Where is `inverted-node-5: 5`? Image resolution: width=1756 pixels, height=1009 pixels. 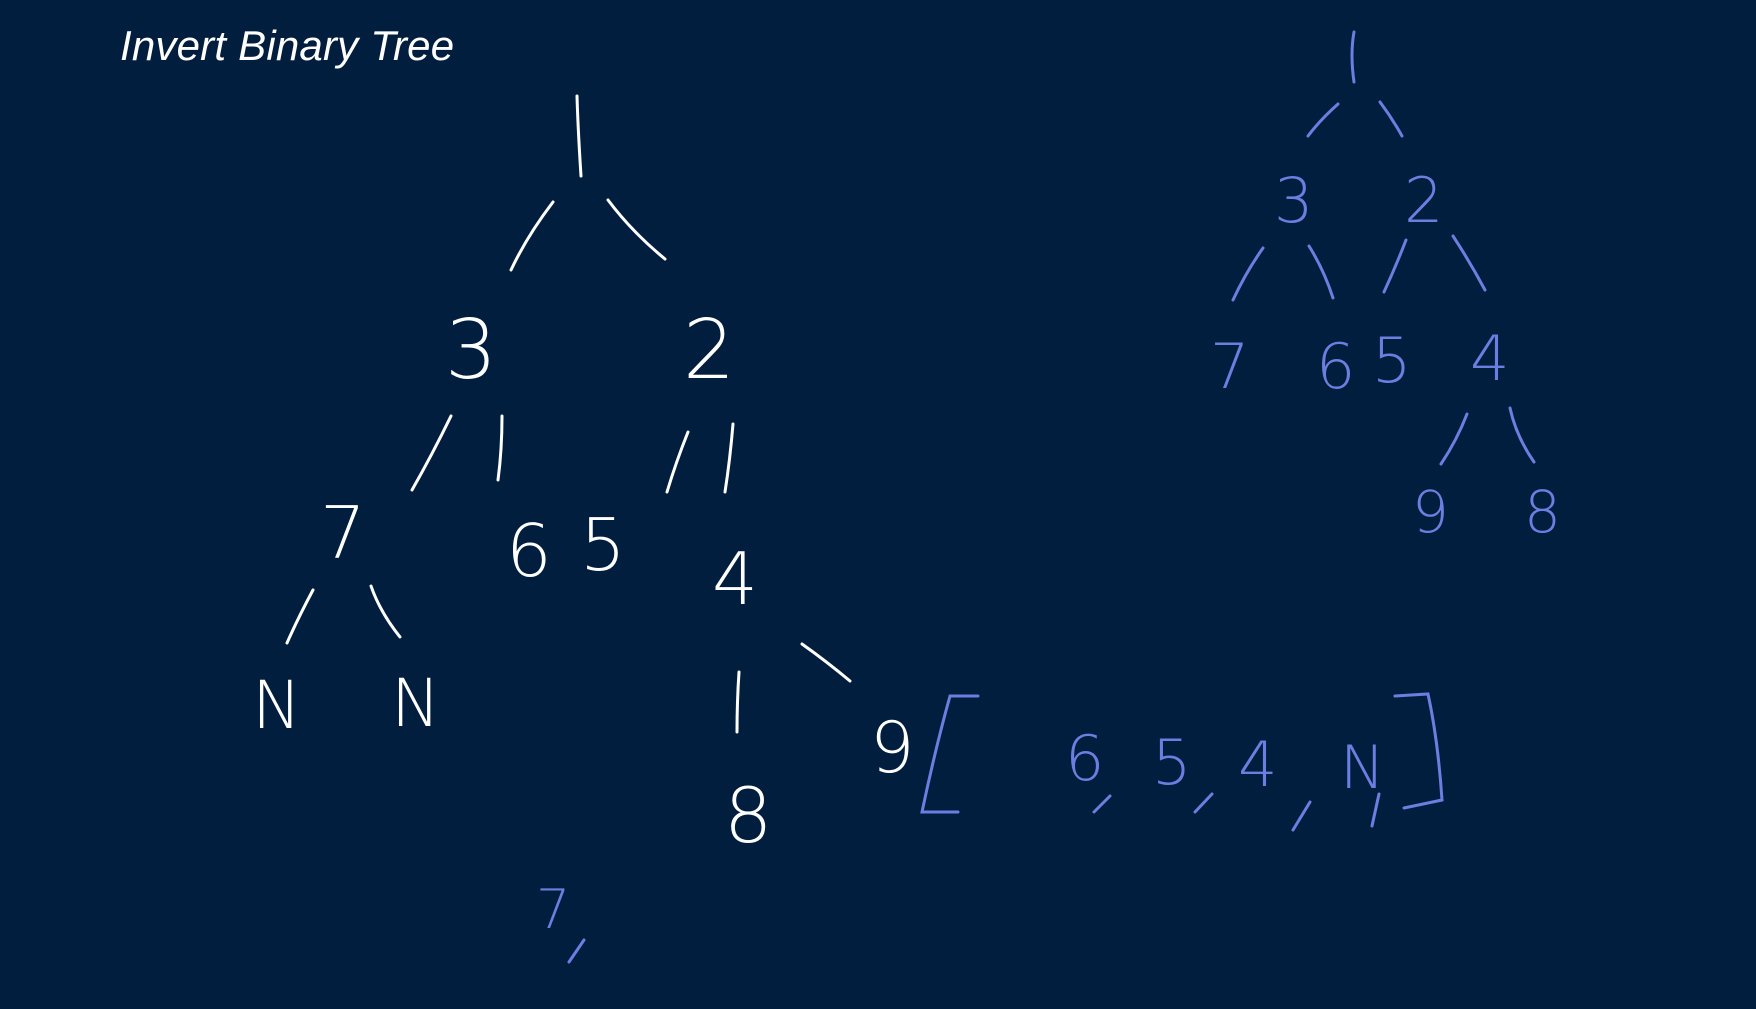 inverted-node-5: 5 is located at coordinates (1391, 360).